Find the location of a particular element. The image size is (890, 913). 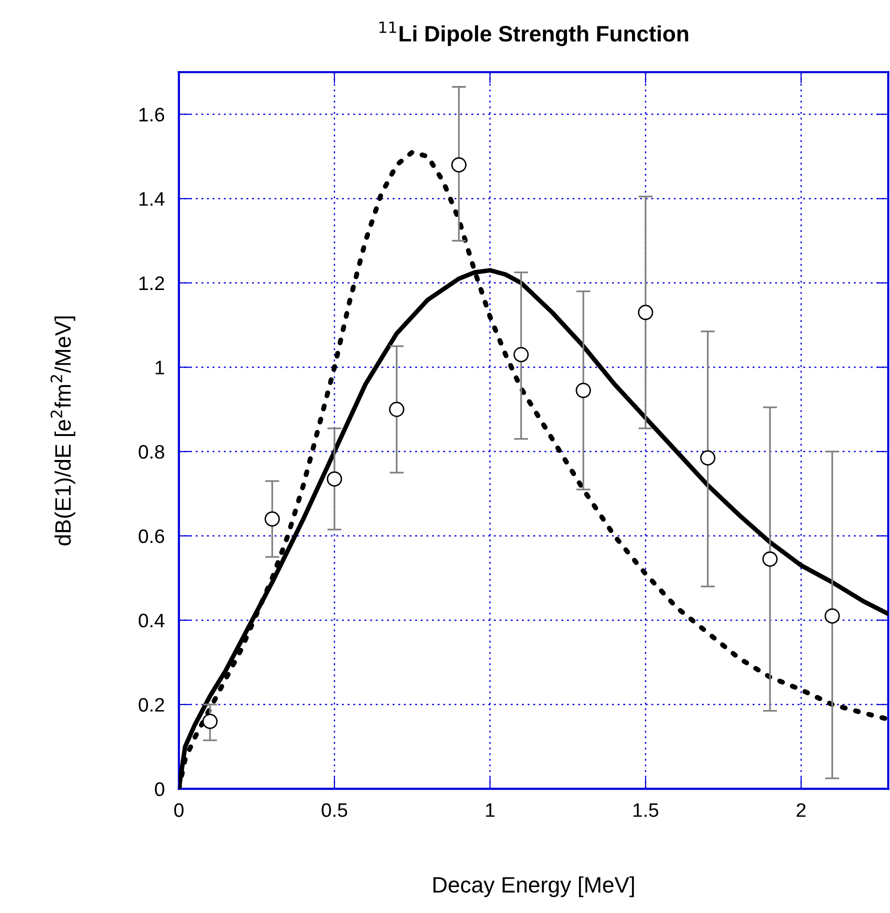

y-tick-label: 0 is located at coordinates (159, 789).